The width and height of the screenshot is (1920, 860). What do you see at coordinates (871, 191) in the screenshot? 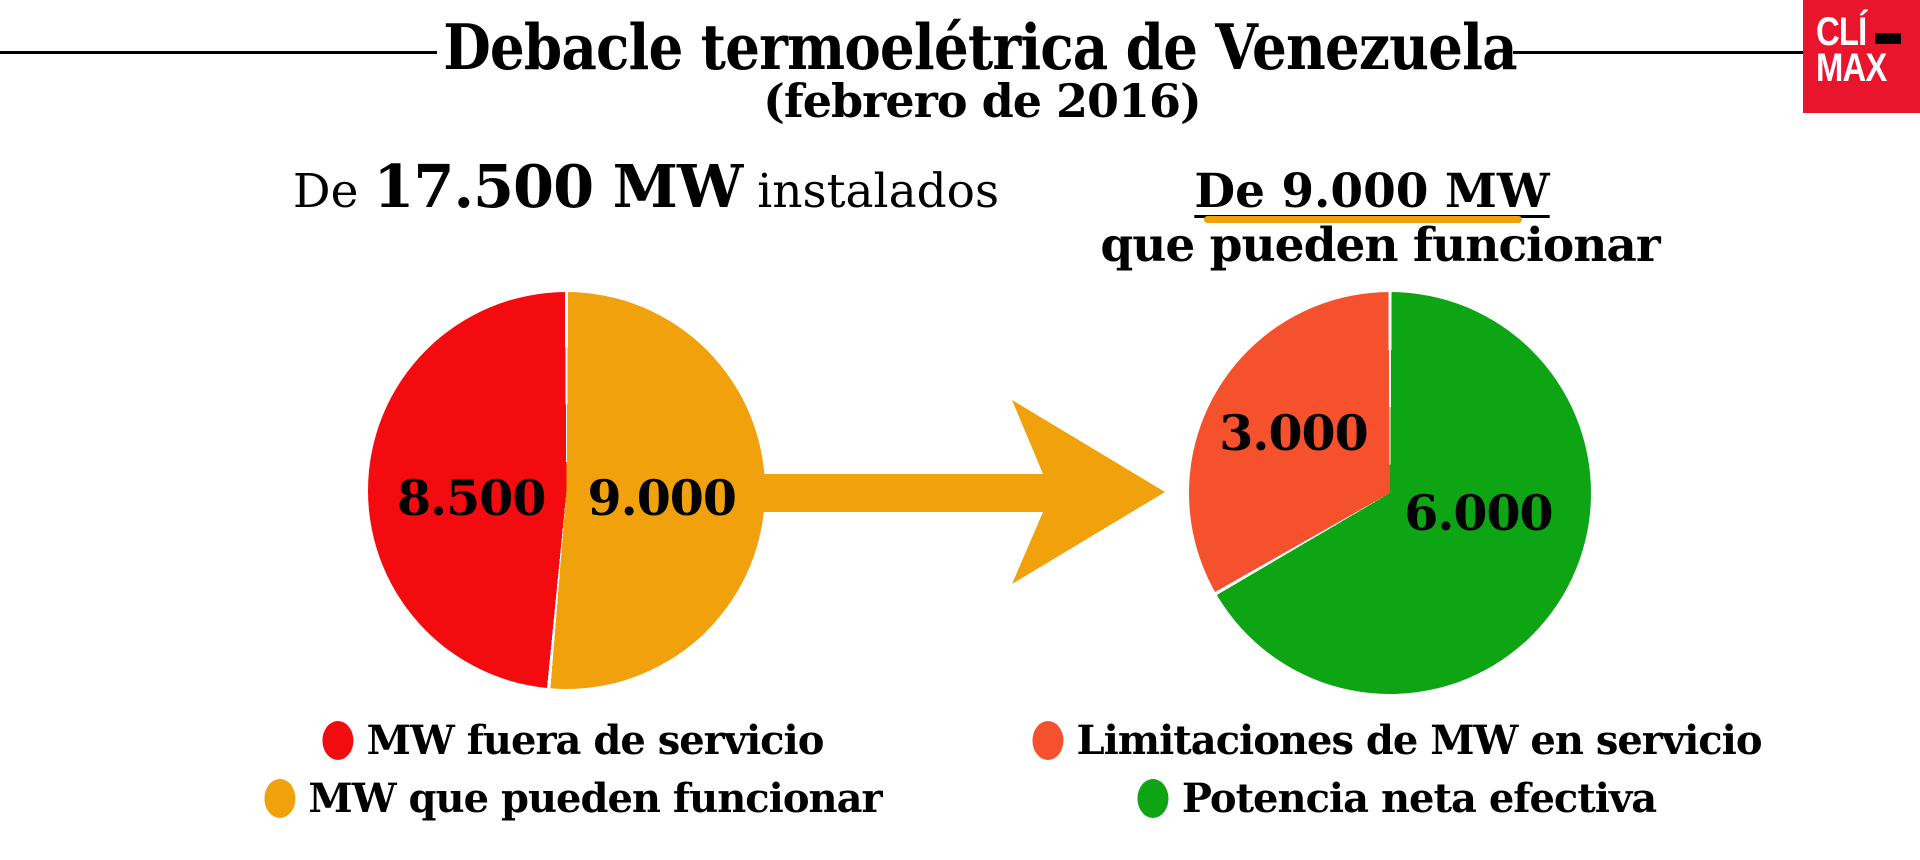
I see `left-chart-title-suffix: instalados` at bounding box center [871, 191].